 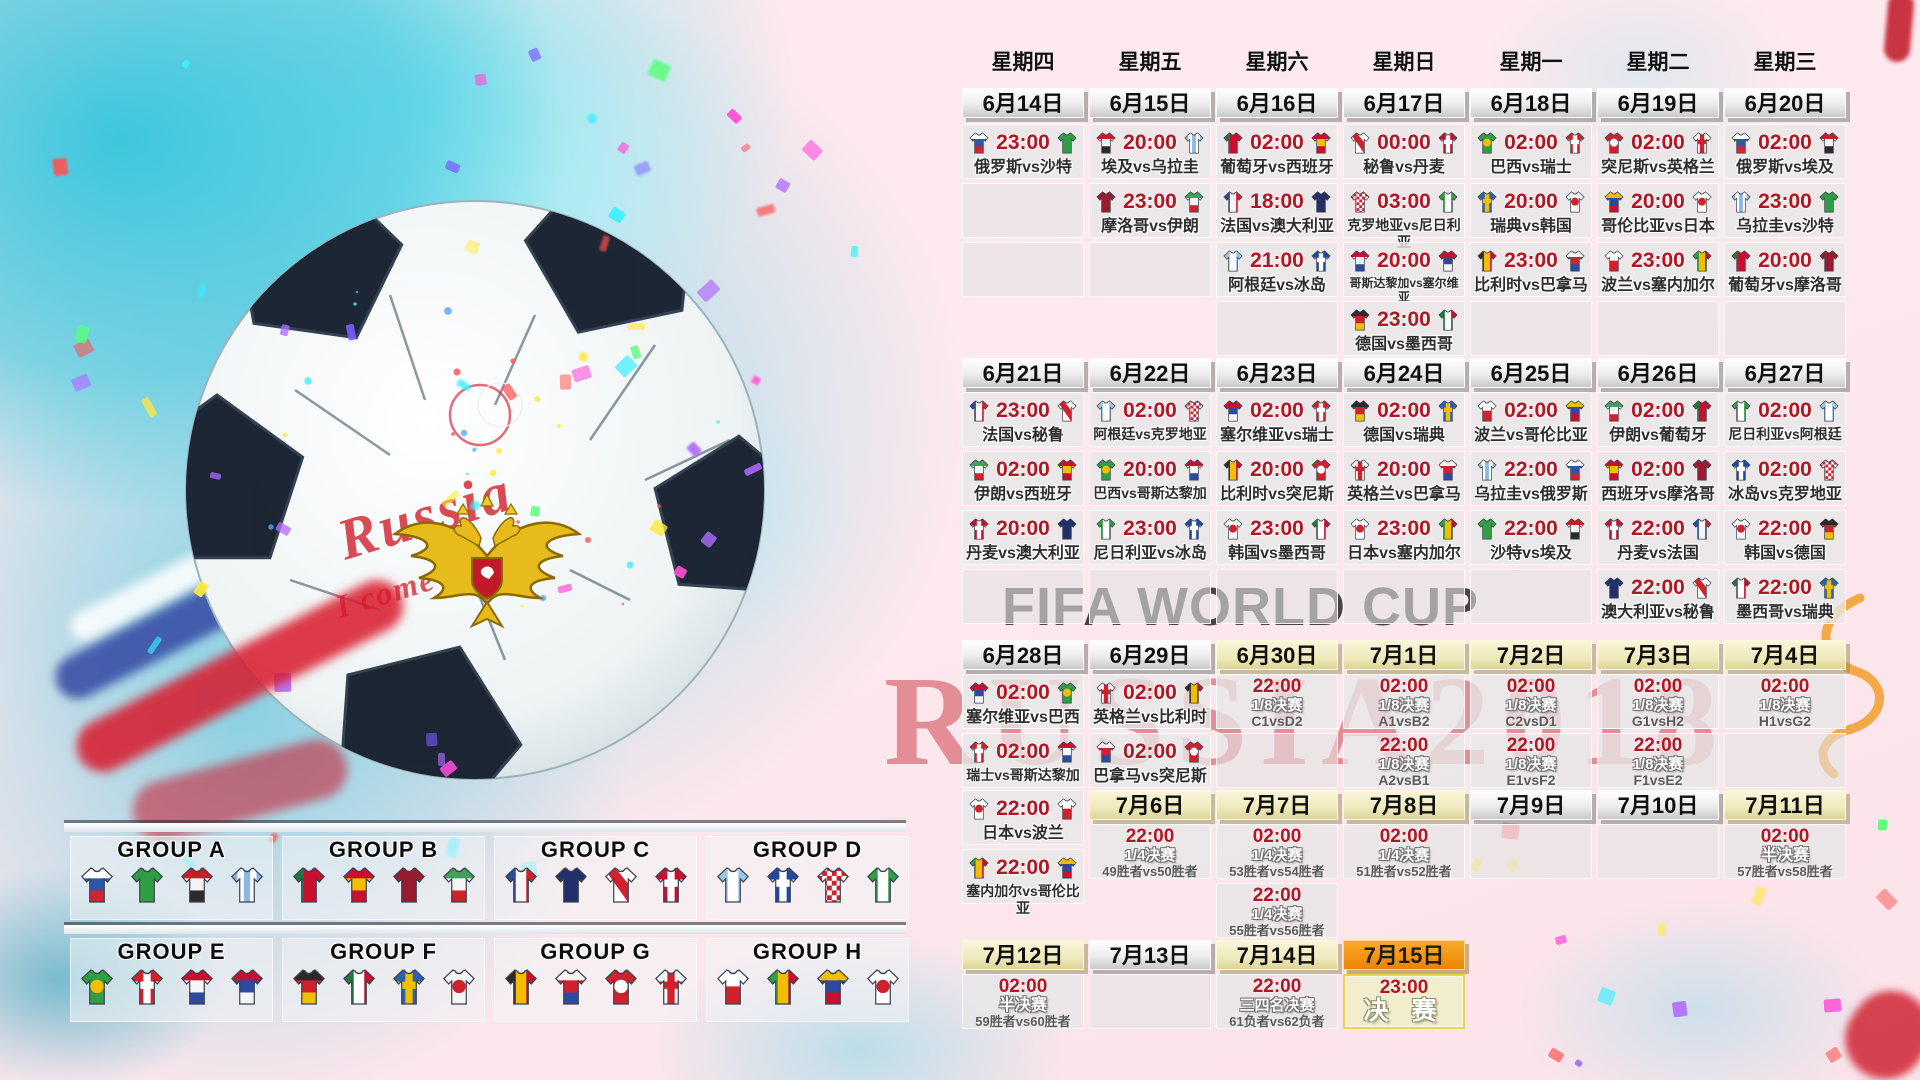 I want to click on group-box: GROUP D, so click(x=807, y=878).